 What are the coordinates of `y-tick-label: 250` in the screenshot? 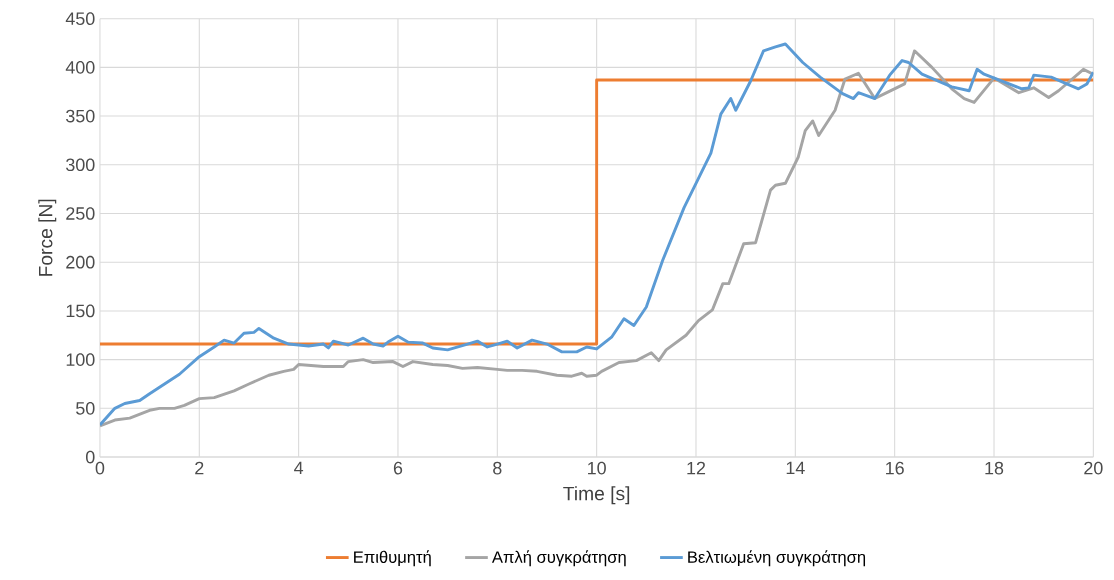 It's located at (80, 214).